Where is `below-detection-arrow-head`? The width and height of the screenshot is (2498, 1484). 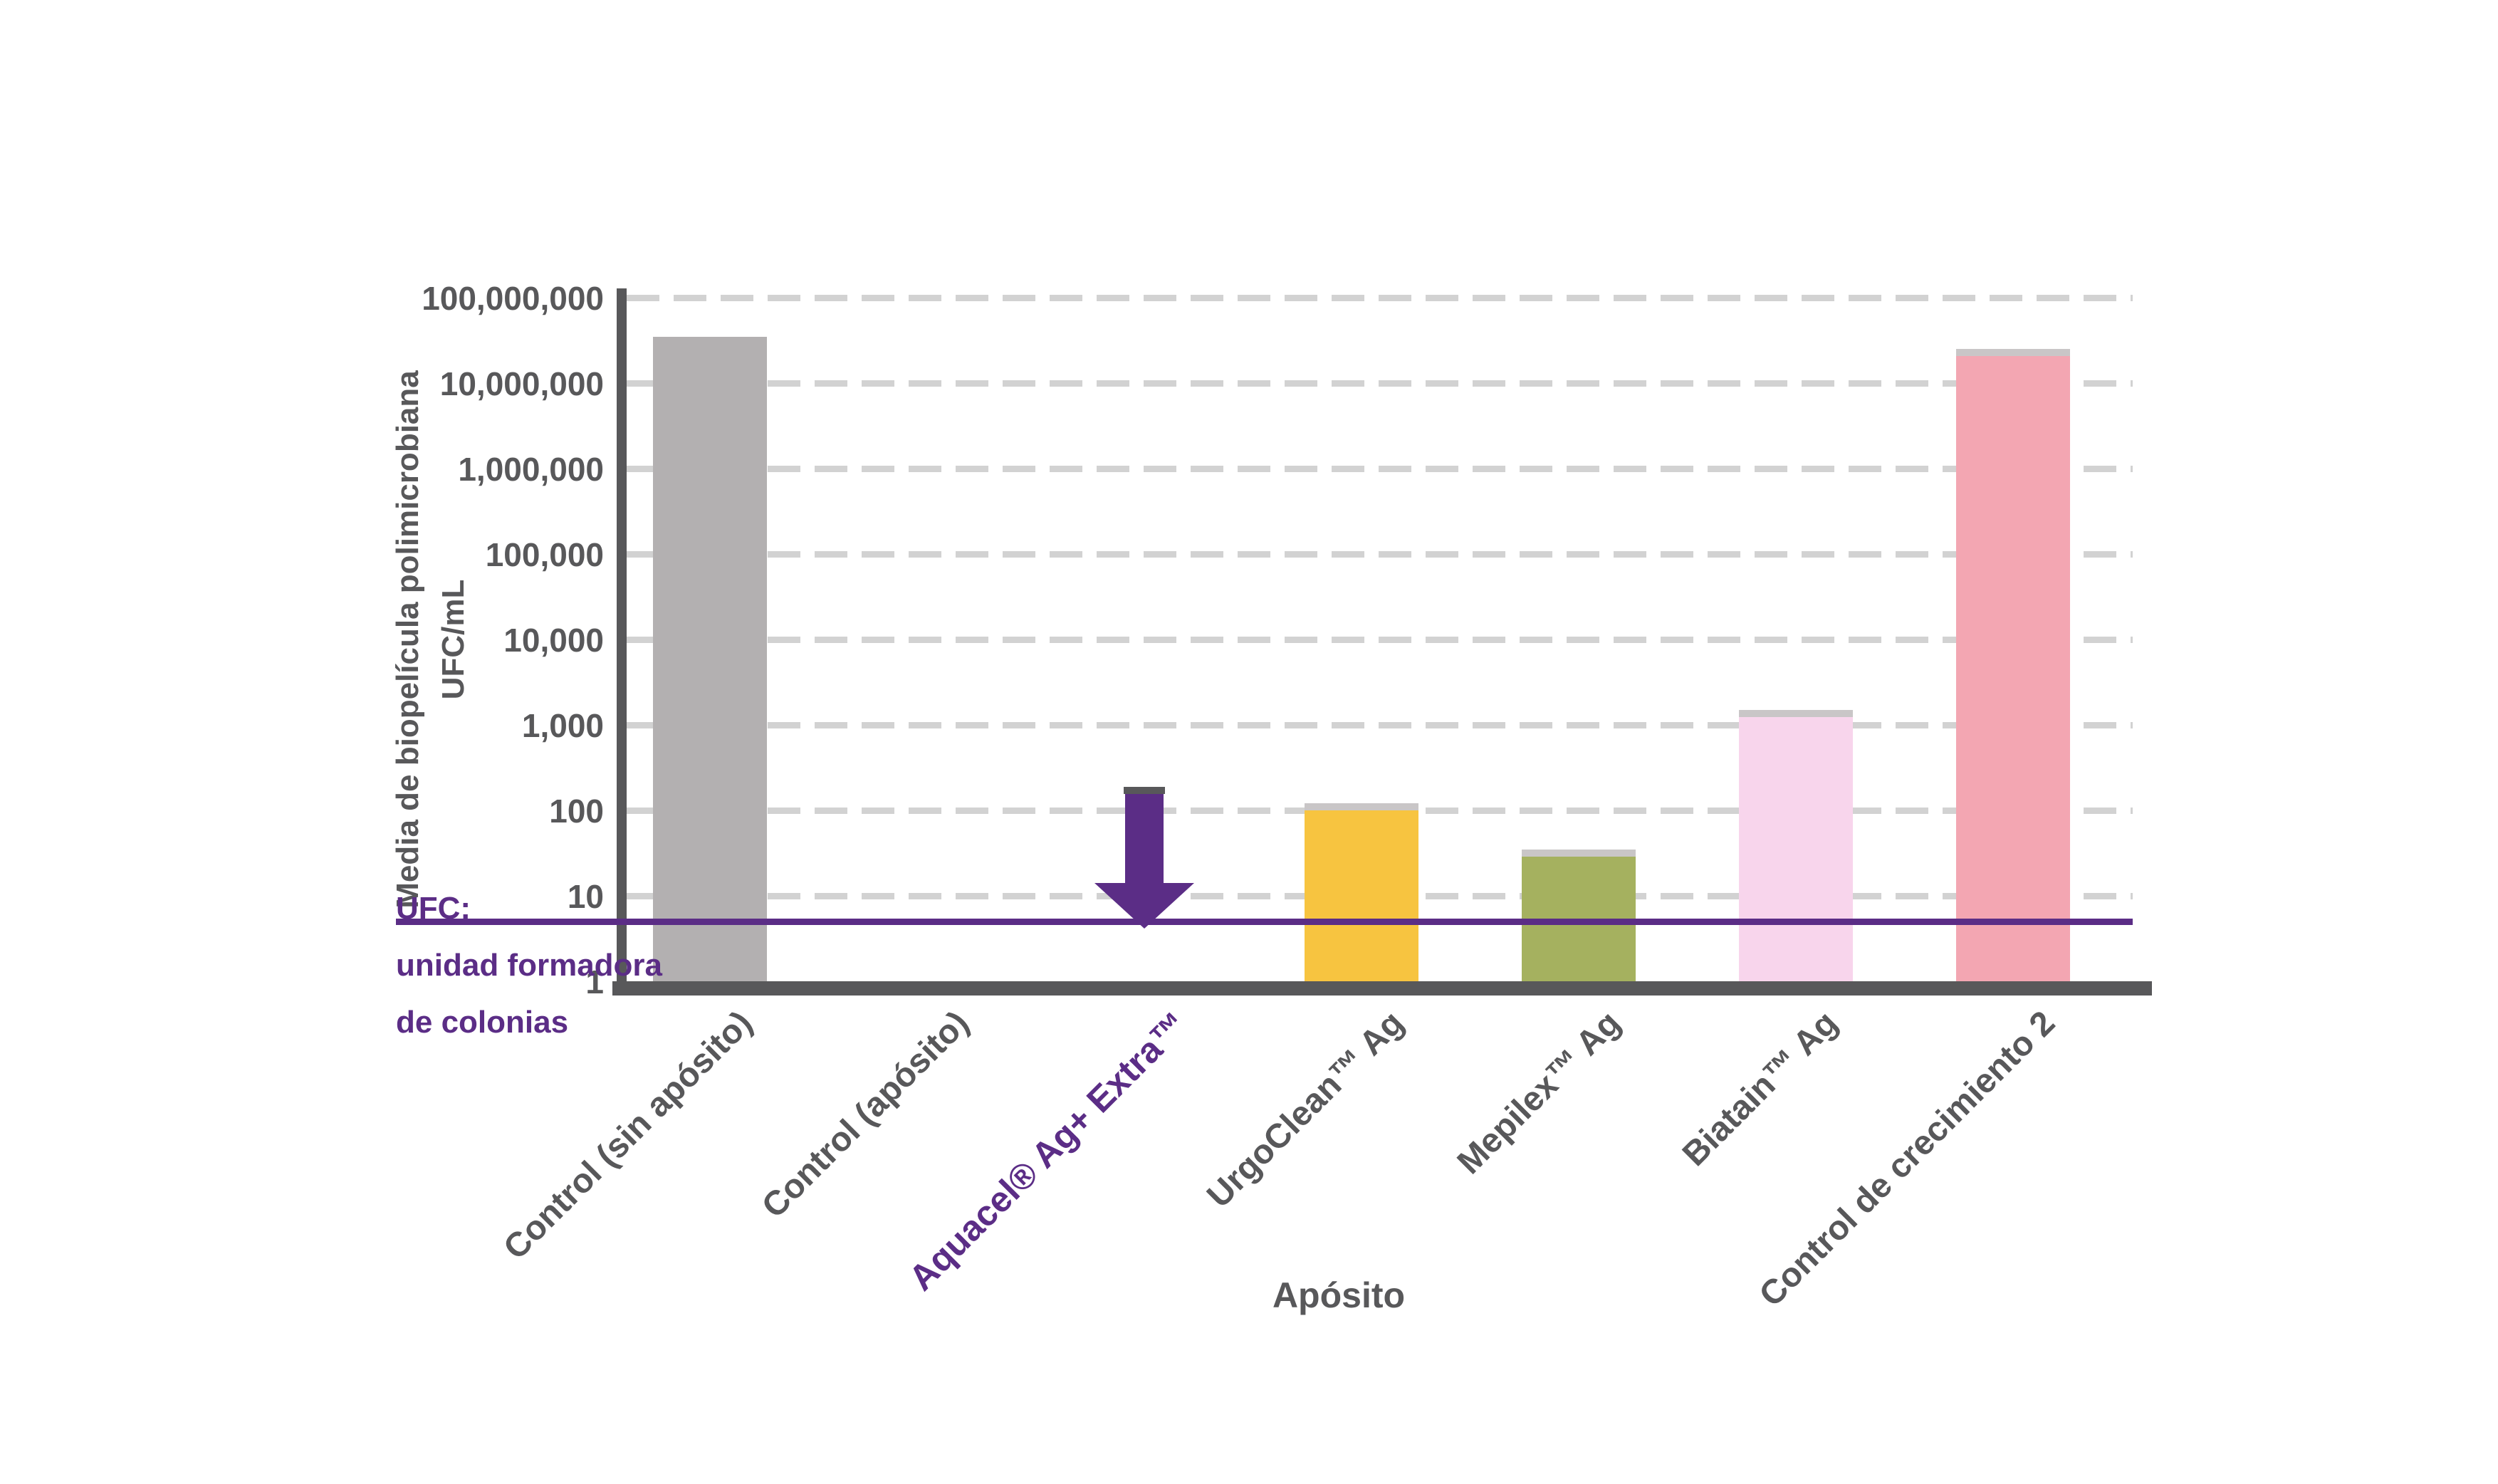
below-detection-arrow-head is located at coordinates (1144, 906).